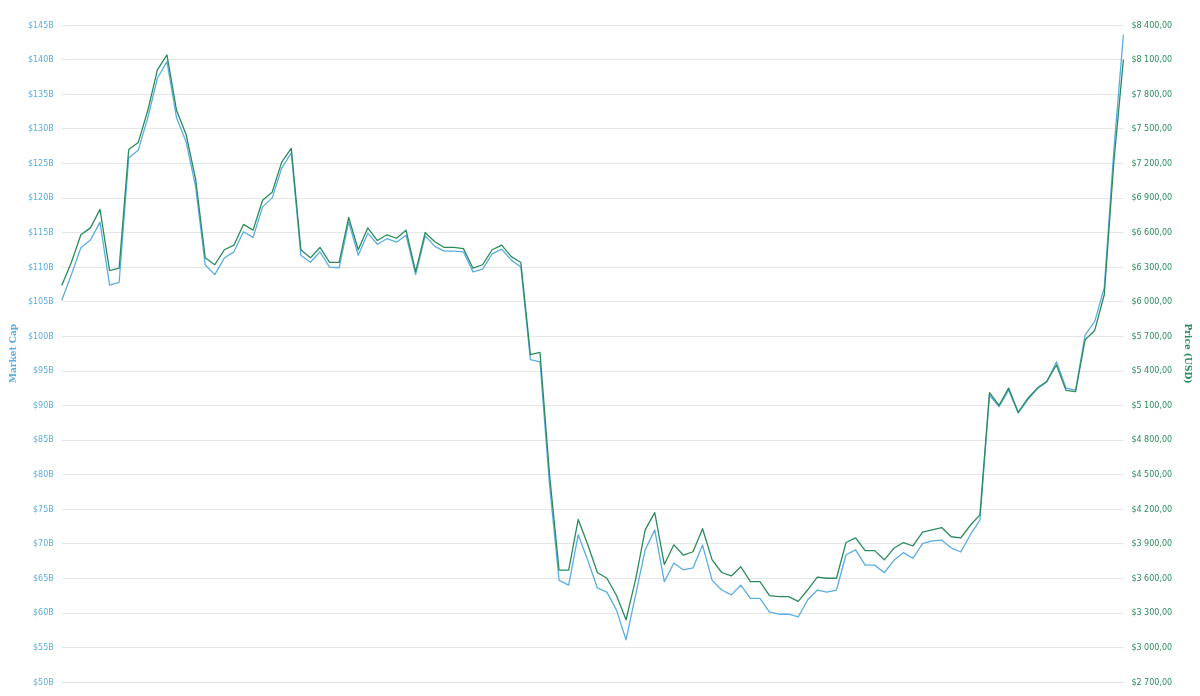  What do you see at coordinates (1152, 336) in the screenshot?
I see `y2-tick-label: $5 700,00` at bounding box center [1152, 336].